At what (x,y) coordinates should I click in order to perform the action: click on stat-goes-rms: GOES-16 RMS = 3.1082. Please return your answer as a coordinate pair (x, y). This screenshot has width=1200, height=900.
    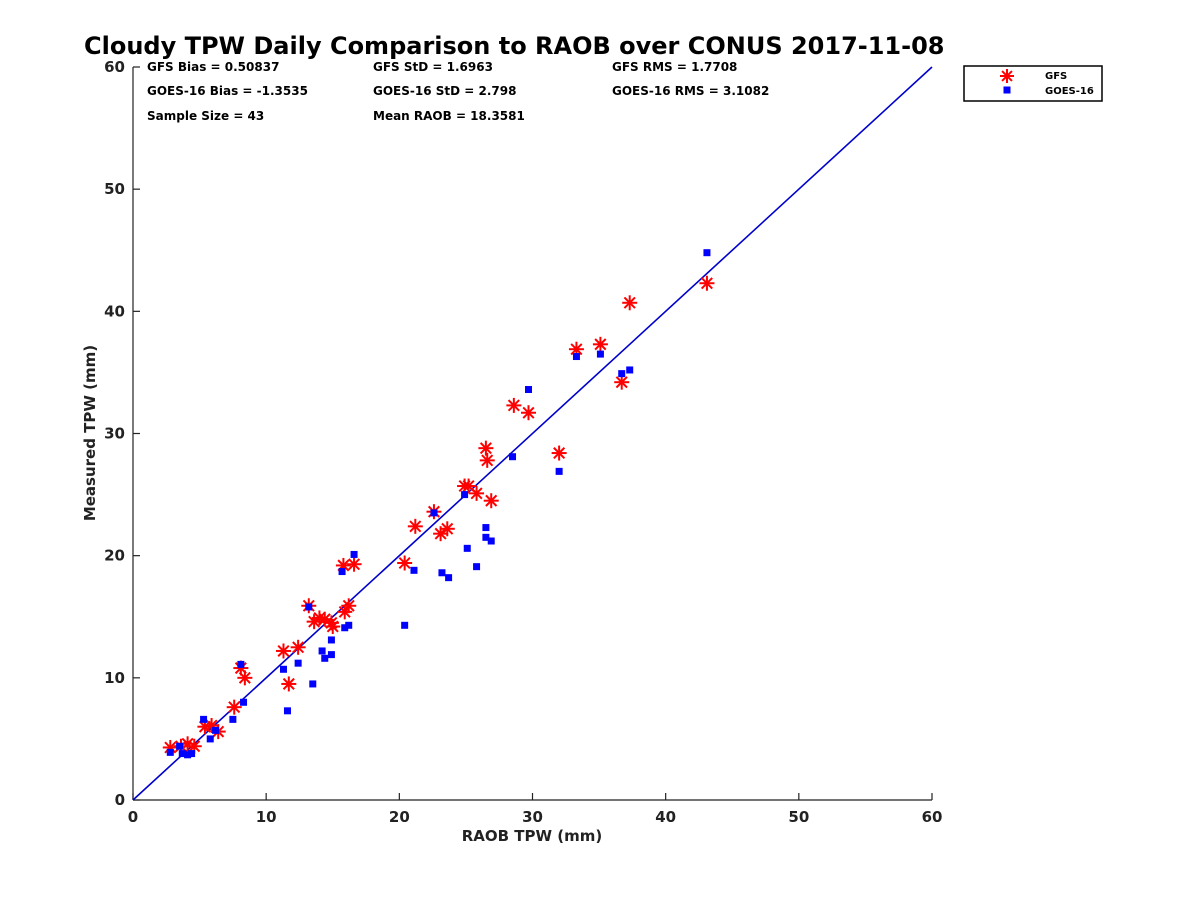
    Looking at the image, I should click on (690, 91).